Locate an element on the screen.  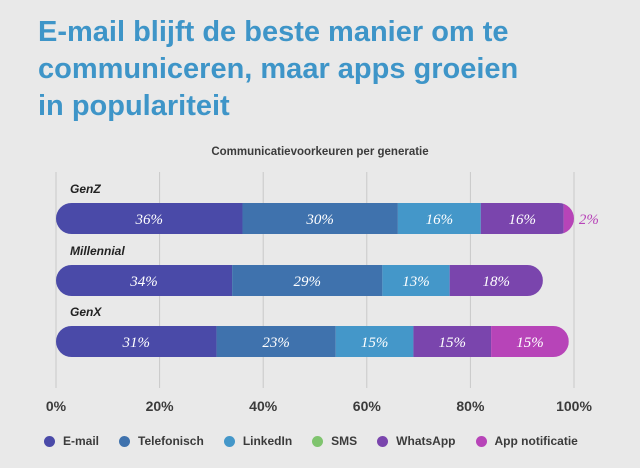
data-label: 36% is located at coordinates (148, 220).